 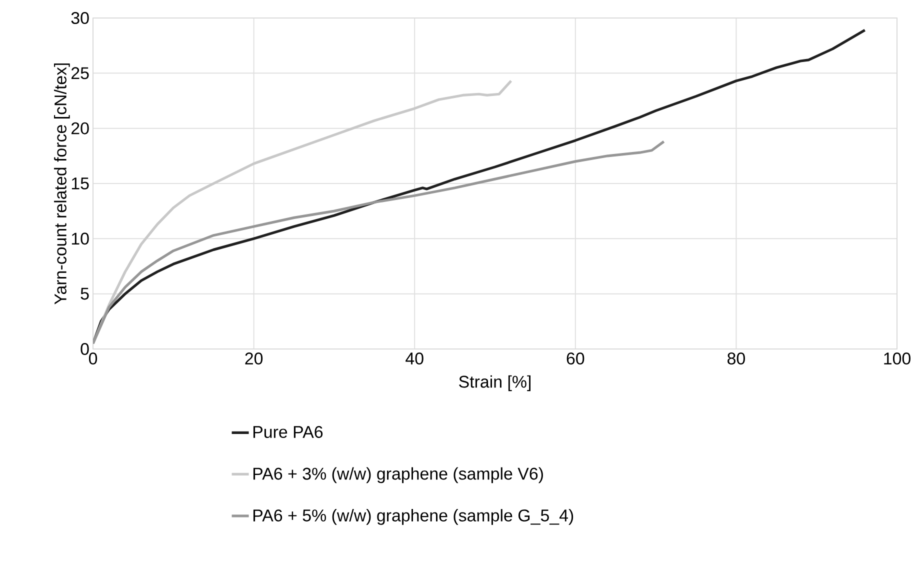 I want to click on y-tick-label: 25, so click(x=80, y=73).